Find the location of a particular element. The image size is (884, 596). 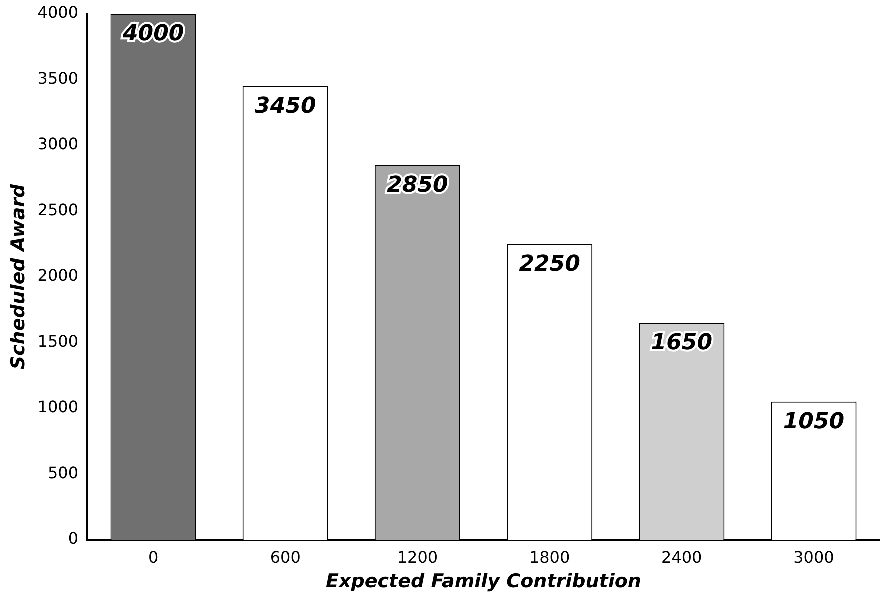

y-tick-label: 1000 is located at coordinates (58, 407).